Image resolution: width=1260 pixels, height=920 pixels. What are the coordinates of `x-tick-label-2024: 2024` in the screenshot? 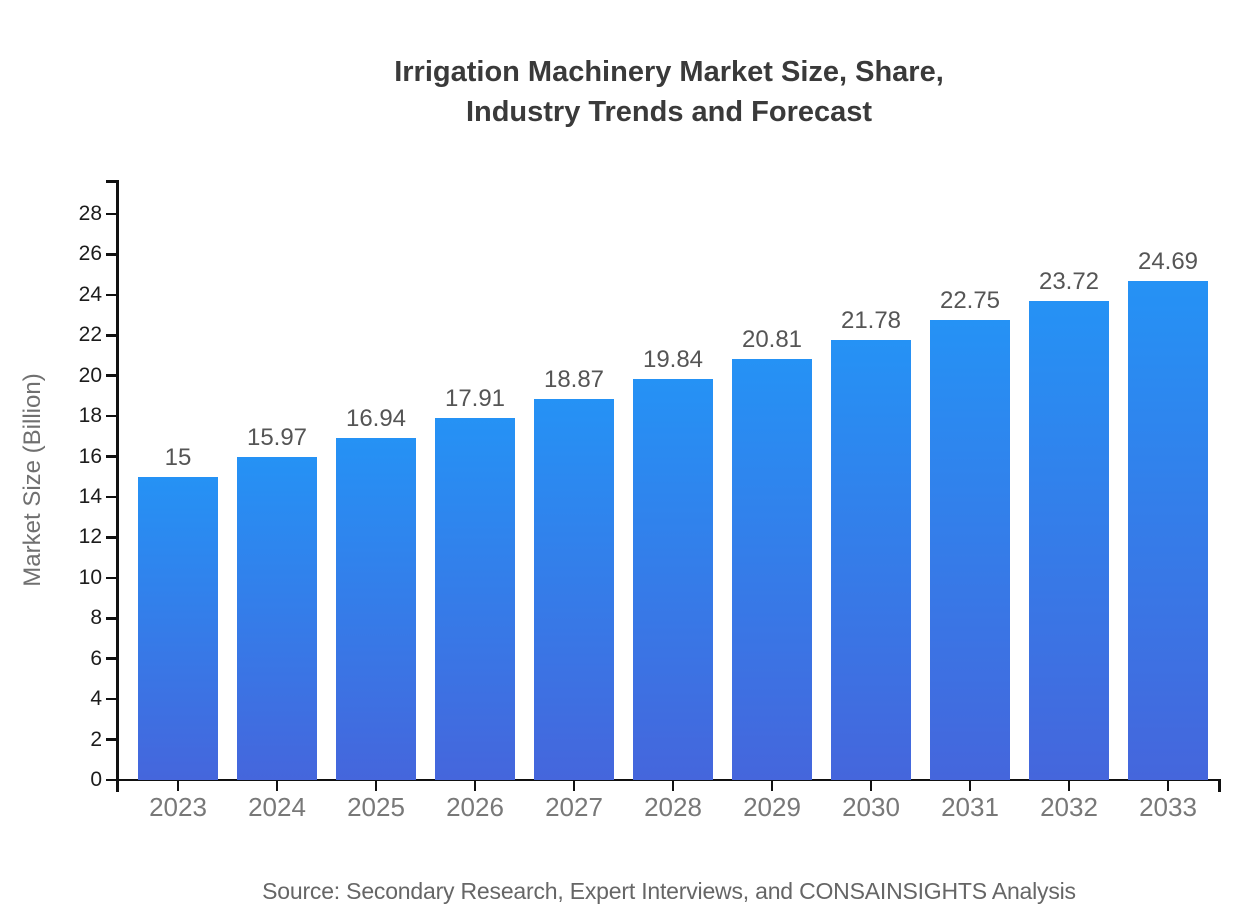 It's located at (277, 807).